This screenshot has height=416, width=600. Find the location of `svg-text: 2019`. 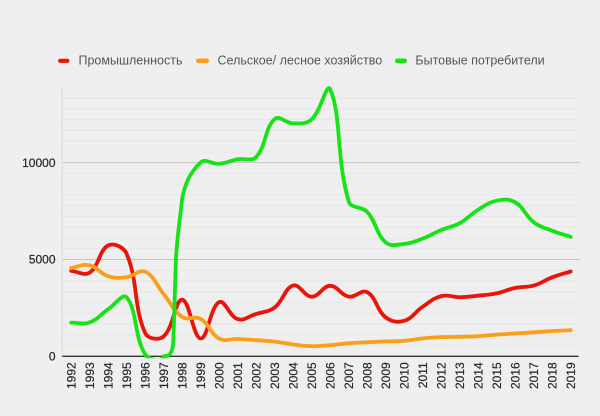

svg-text: 2019 is located at coordinates (571, 375).